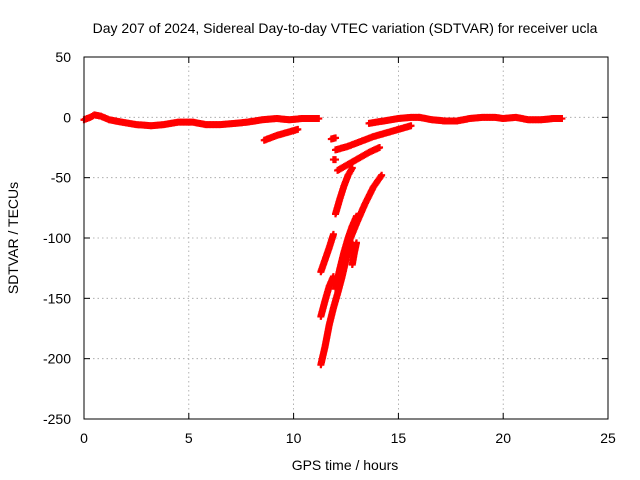 This screenshot has width=640, height=480. I want to click on x-tick-label: 25, so click(608, 438).